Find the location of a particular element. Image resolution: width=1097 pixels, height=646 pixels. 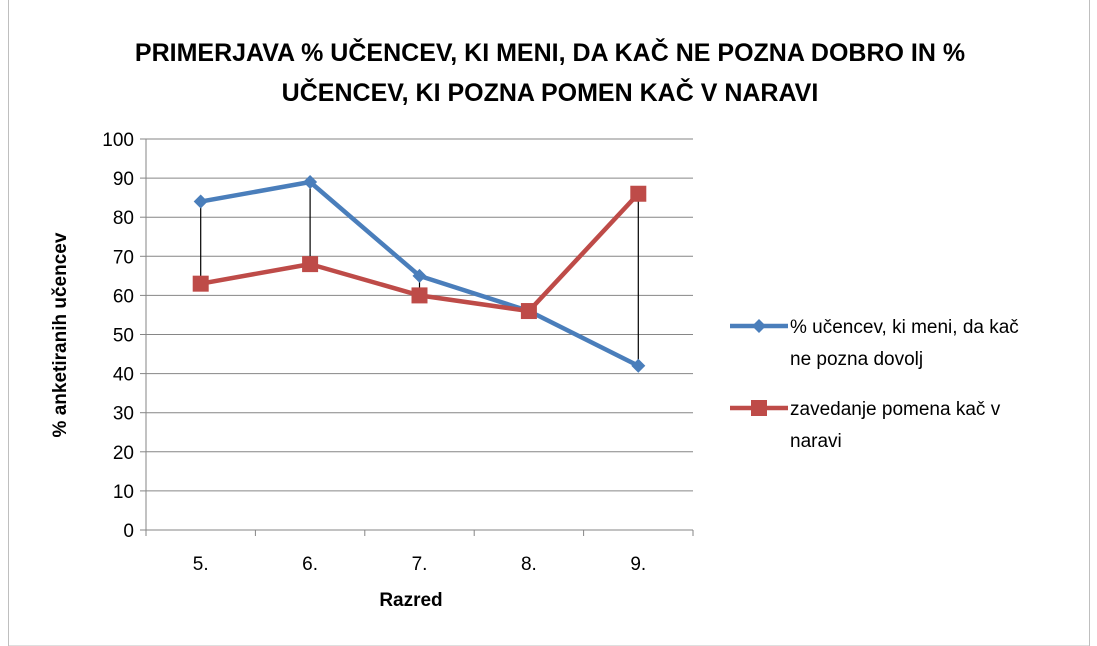

y-tick-label: 10 is located at coordinates (123, 492).